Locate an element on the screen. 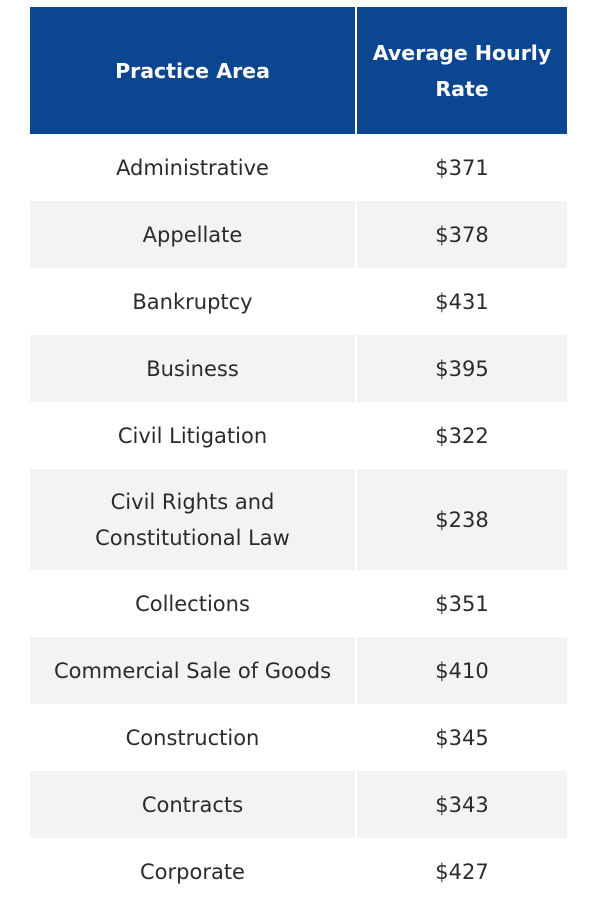 Image resolution: width=597 pixels, height=905 pixels. cell-hourly-rate: $238 is located at coordinates (462, 519).